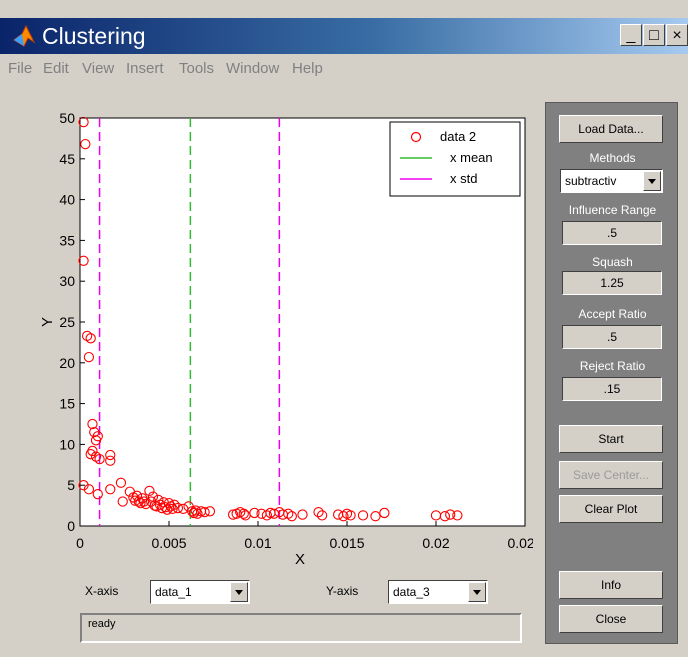 The height and width of the screenshot is (657, 688). I want to click on y-tick-labels: 0 5 10 15 20 25 30 35 40 45 50, so click(72, 322).